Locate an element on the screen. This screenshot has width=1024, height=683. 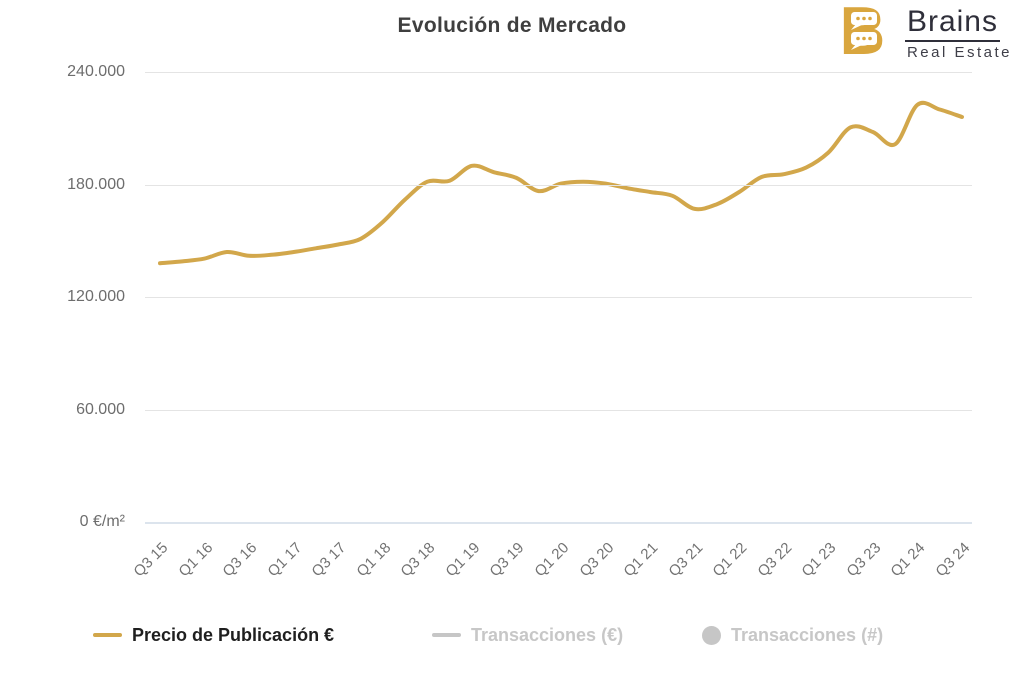
x-axis-label: Q1 24 is located at coordinates (908, 560).